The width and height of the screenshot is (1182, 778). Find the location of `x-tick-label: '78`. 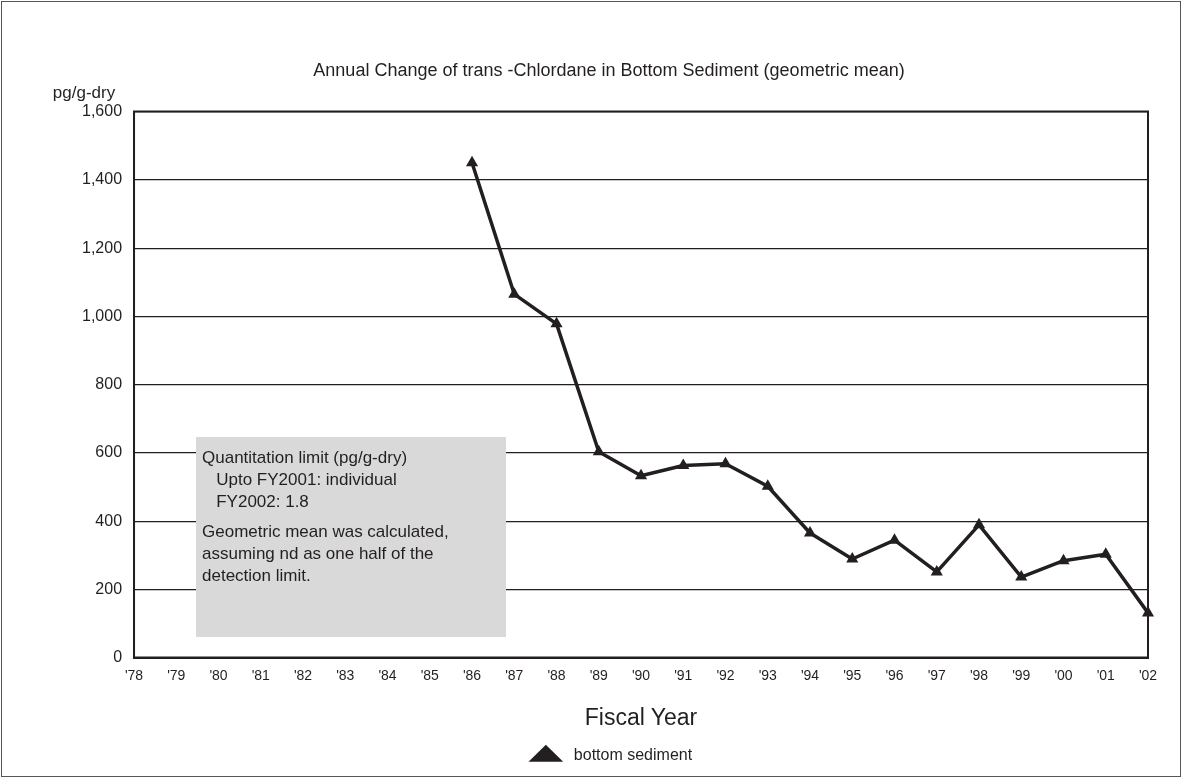

x-tick-label: '78 is located at coordinates (134, 674).